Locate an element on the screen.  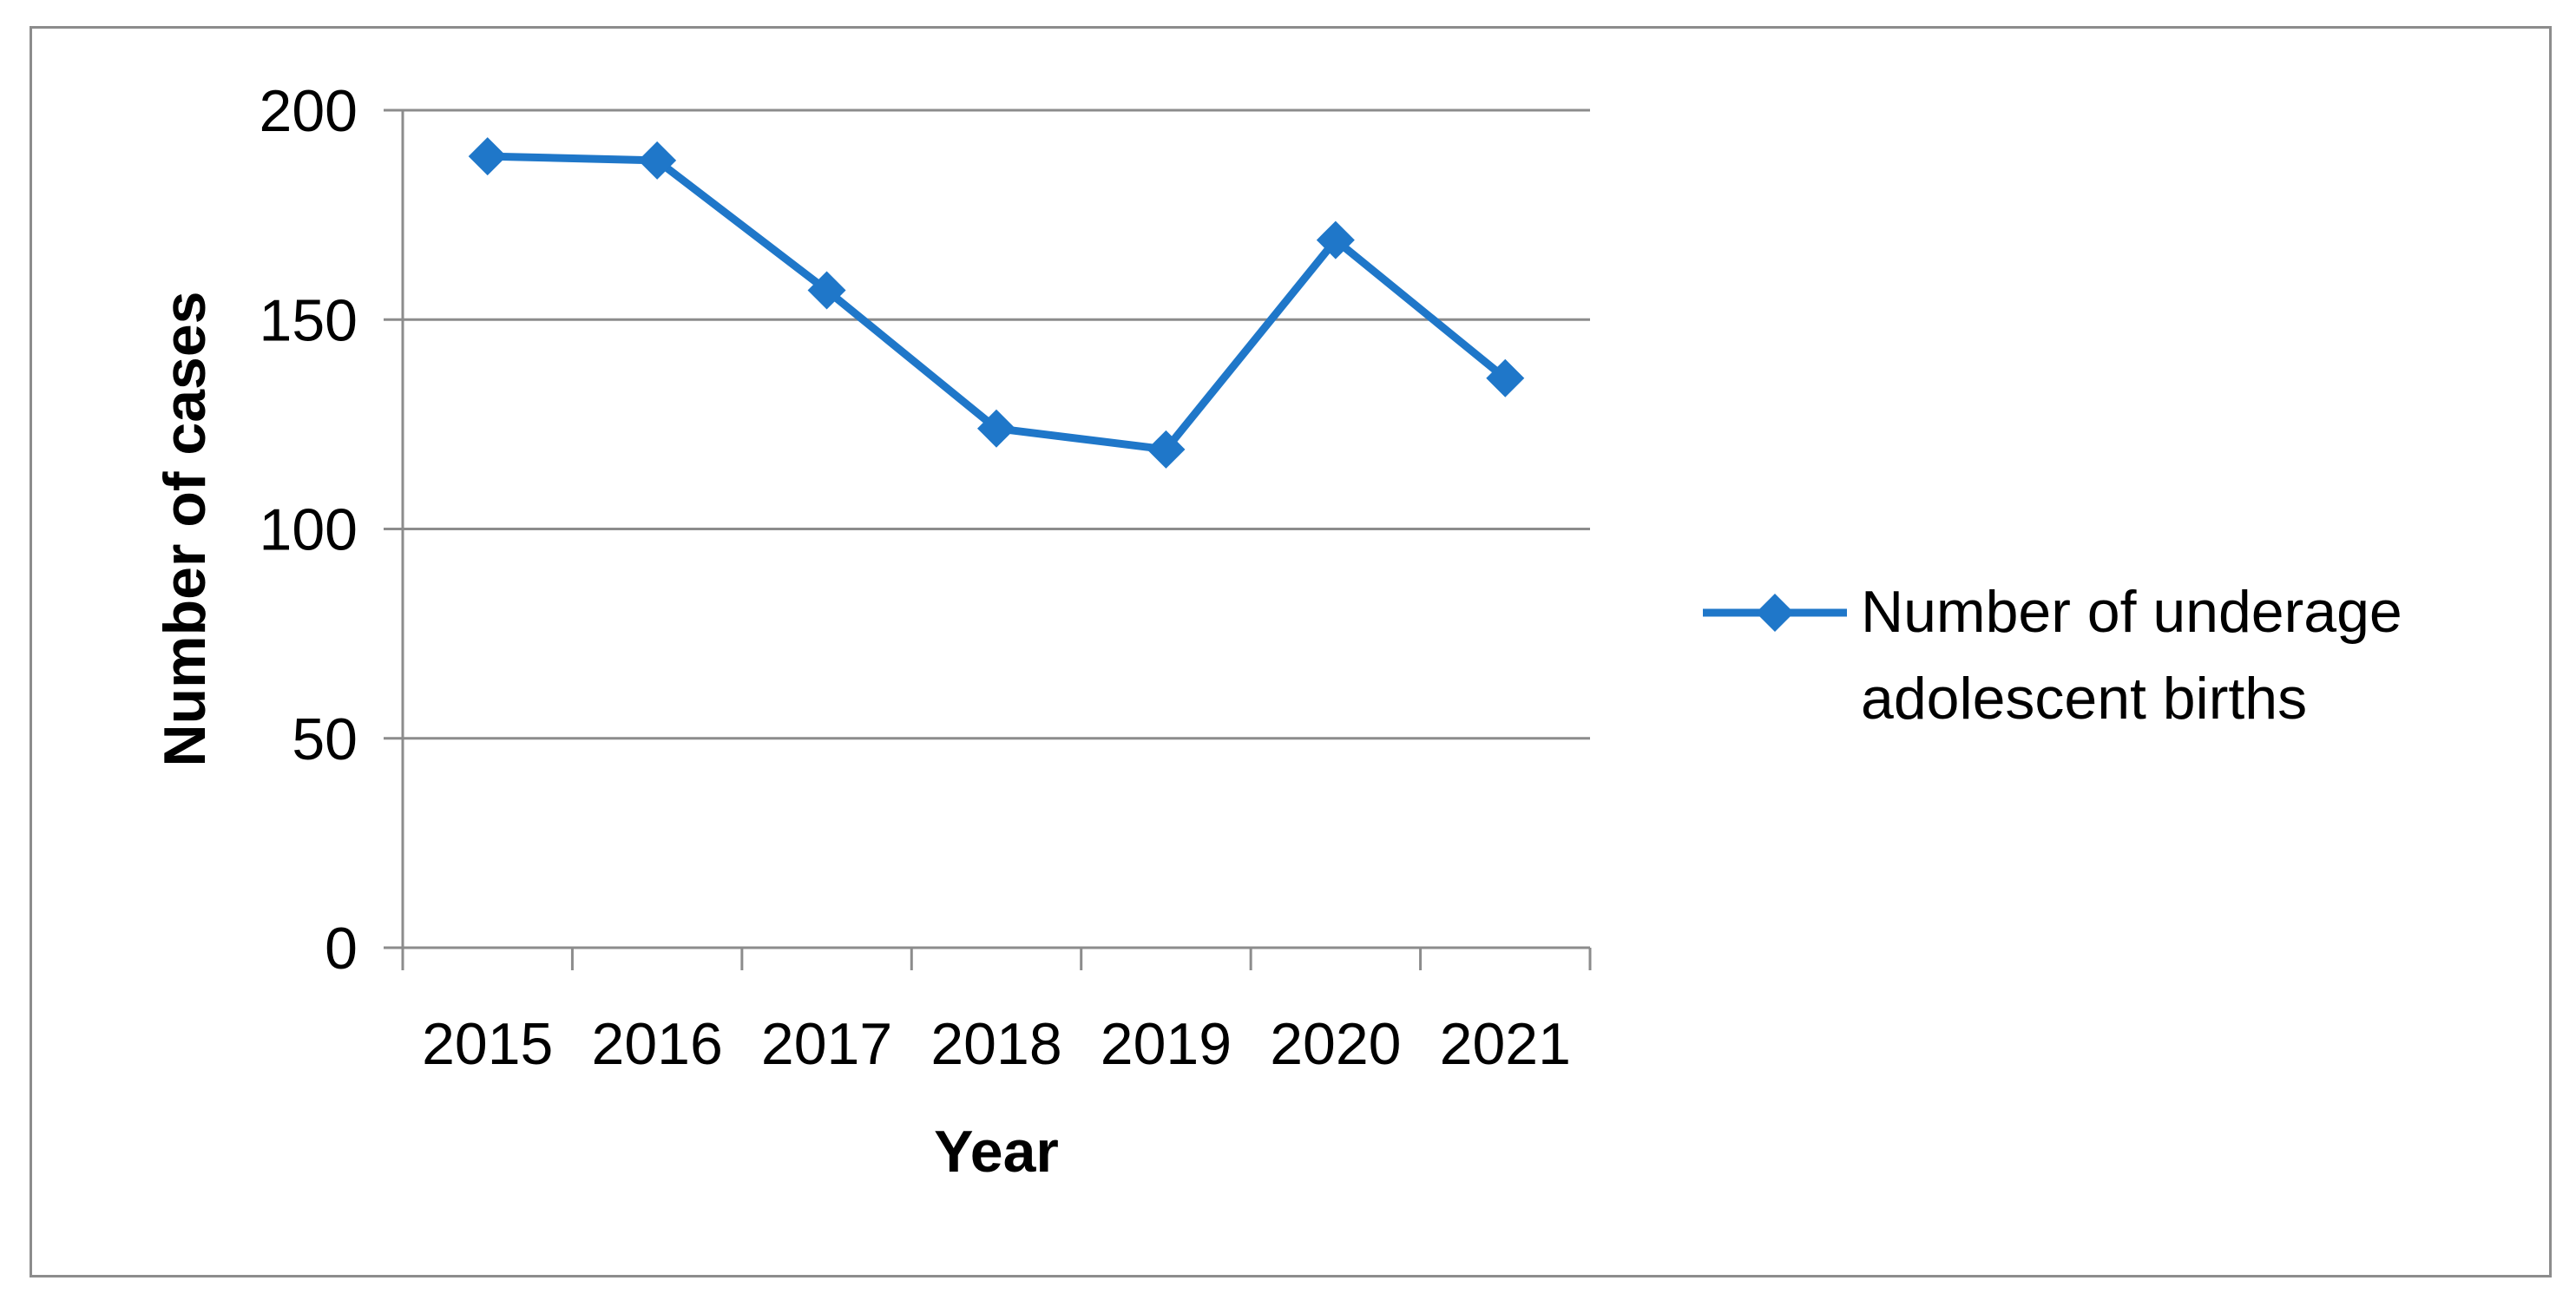
data-point-2020 is located at coordinates (1335, 240).